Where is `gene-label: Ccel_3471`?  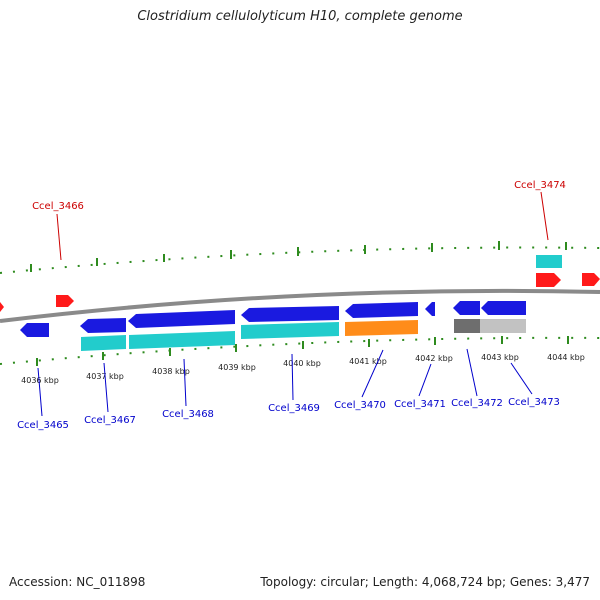 gene-label: Ccel_3471 is located at coordinates (420, 404).